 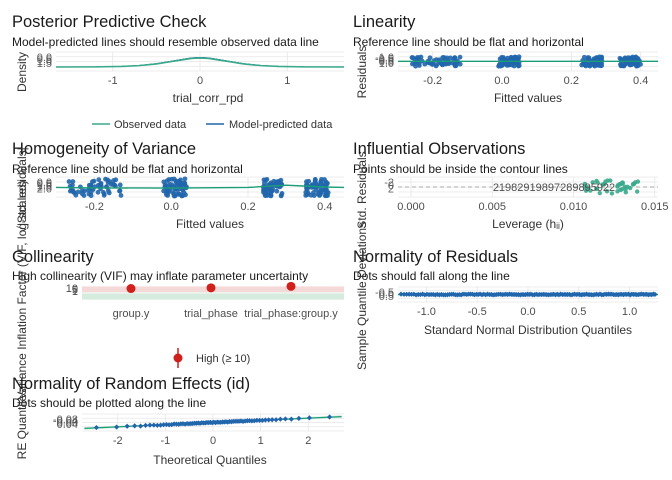 What do you see at coordinates (384, 293) in the screenshot?
I see `normality-residuals-y-tick-label: -0.5` at bounding box center [384, 293].